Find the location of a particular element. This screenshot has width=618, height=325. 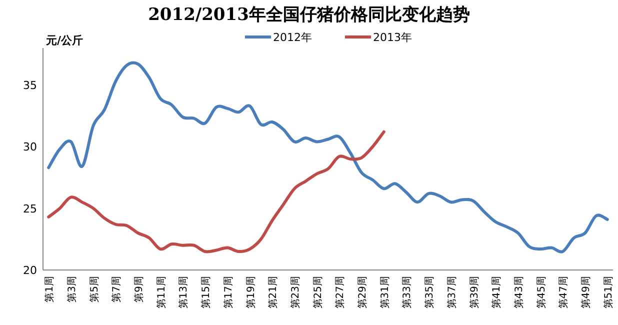

x-tick-label: 第41周 is located at coordinates (496, 292).